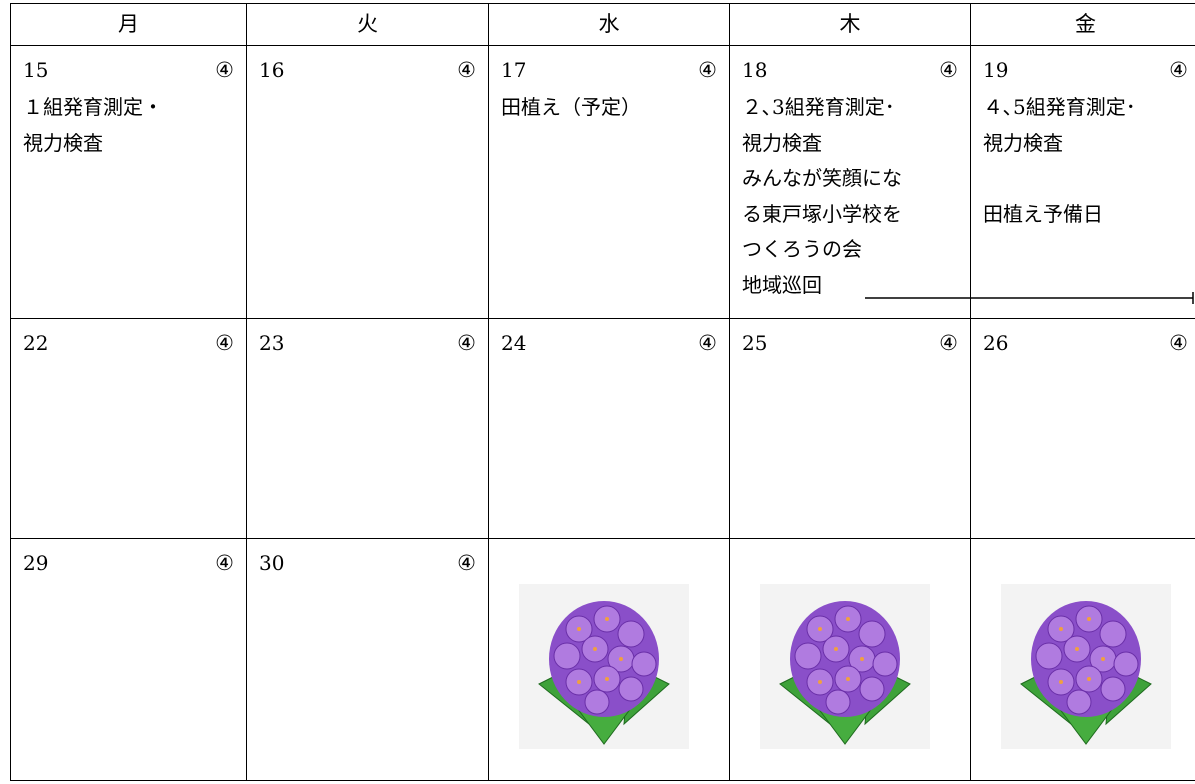  I want to click on events: ２､3組発育測定･ 視力検査みんなが笑顔にな る東戸塚小学校を つくろうの会 地域巡回, so click(822, 196).